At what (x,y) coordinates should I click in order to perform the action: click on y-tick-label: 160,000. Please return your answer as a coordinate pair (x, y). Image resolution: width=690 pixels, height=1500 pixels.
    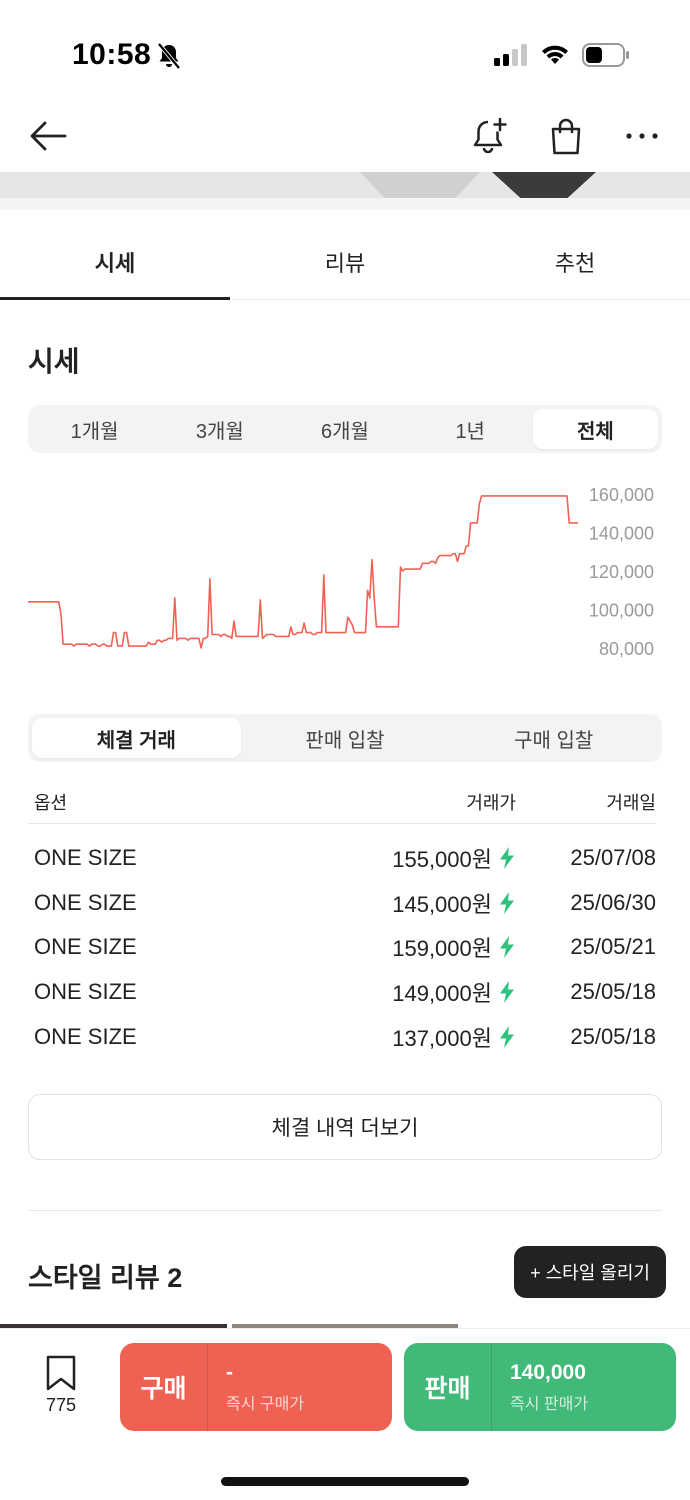
    Looking at the image, I should click on (621, 495).